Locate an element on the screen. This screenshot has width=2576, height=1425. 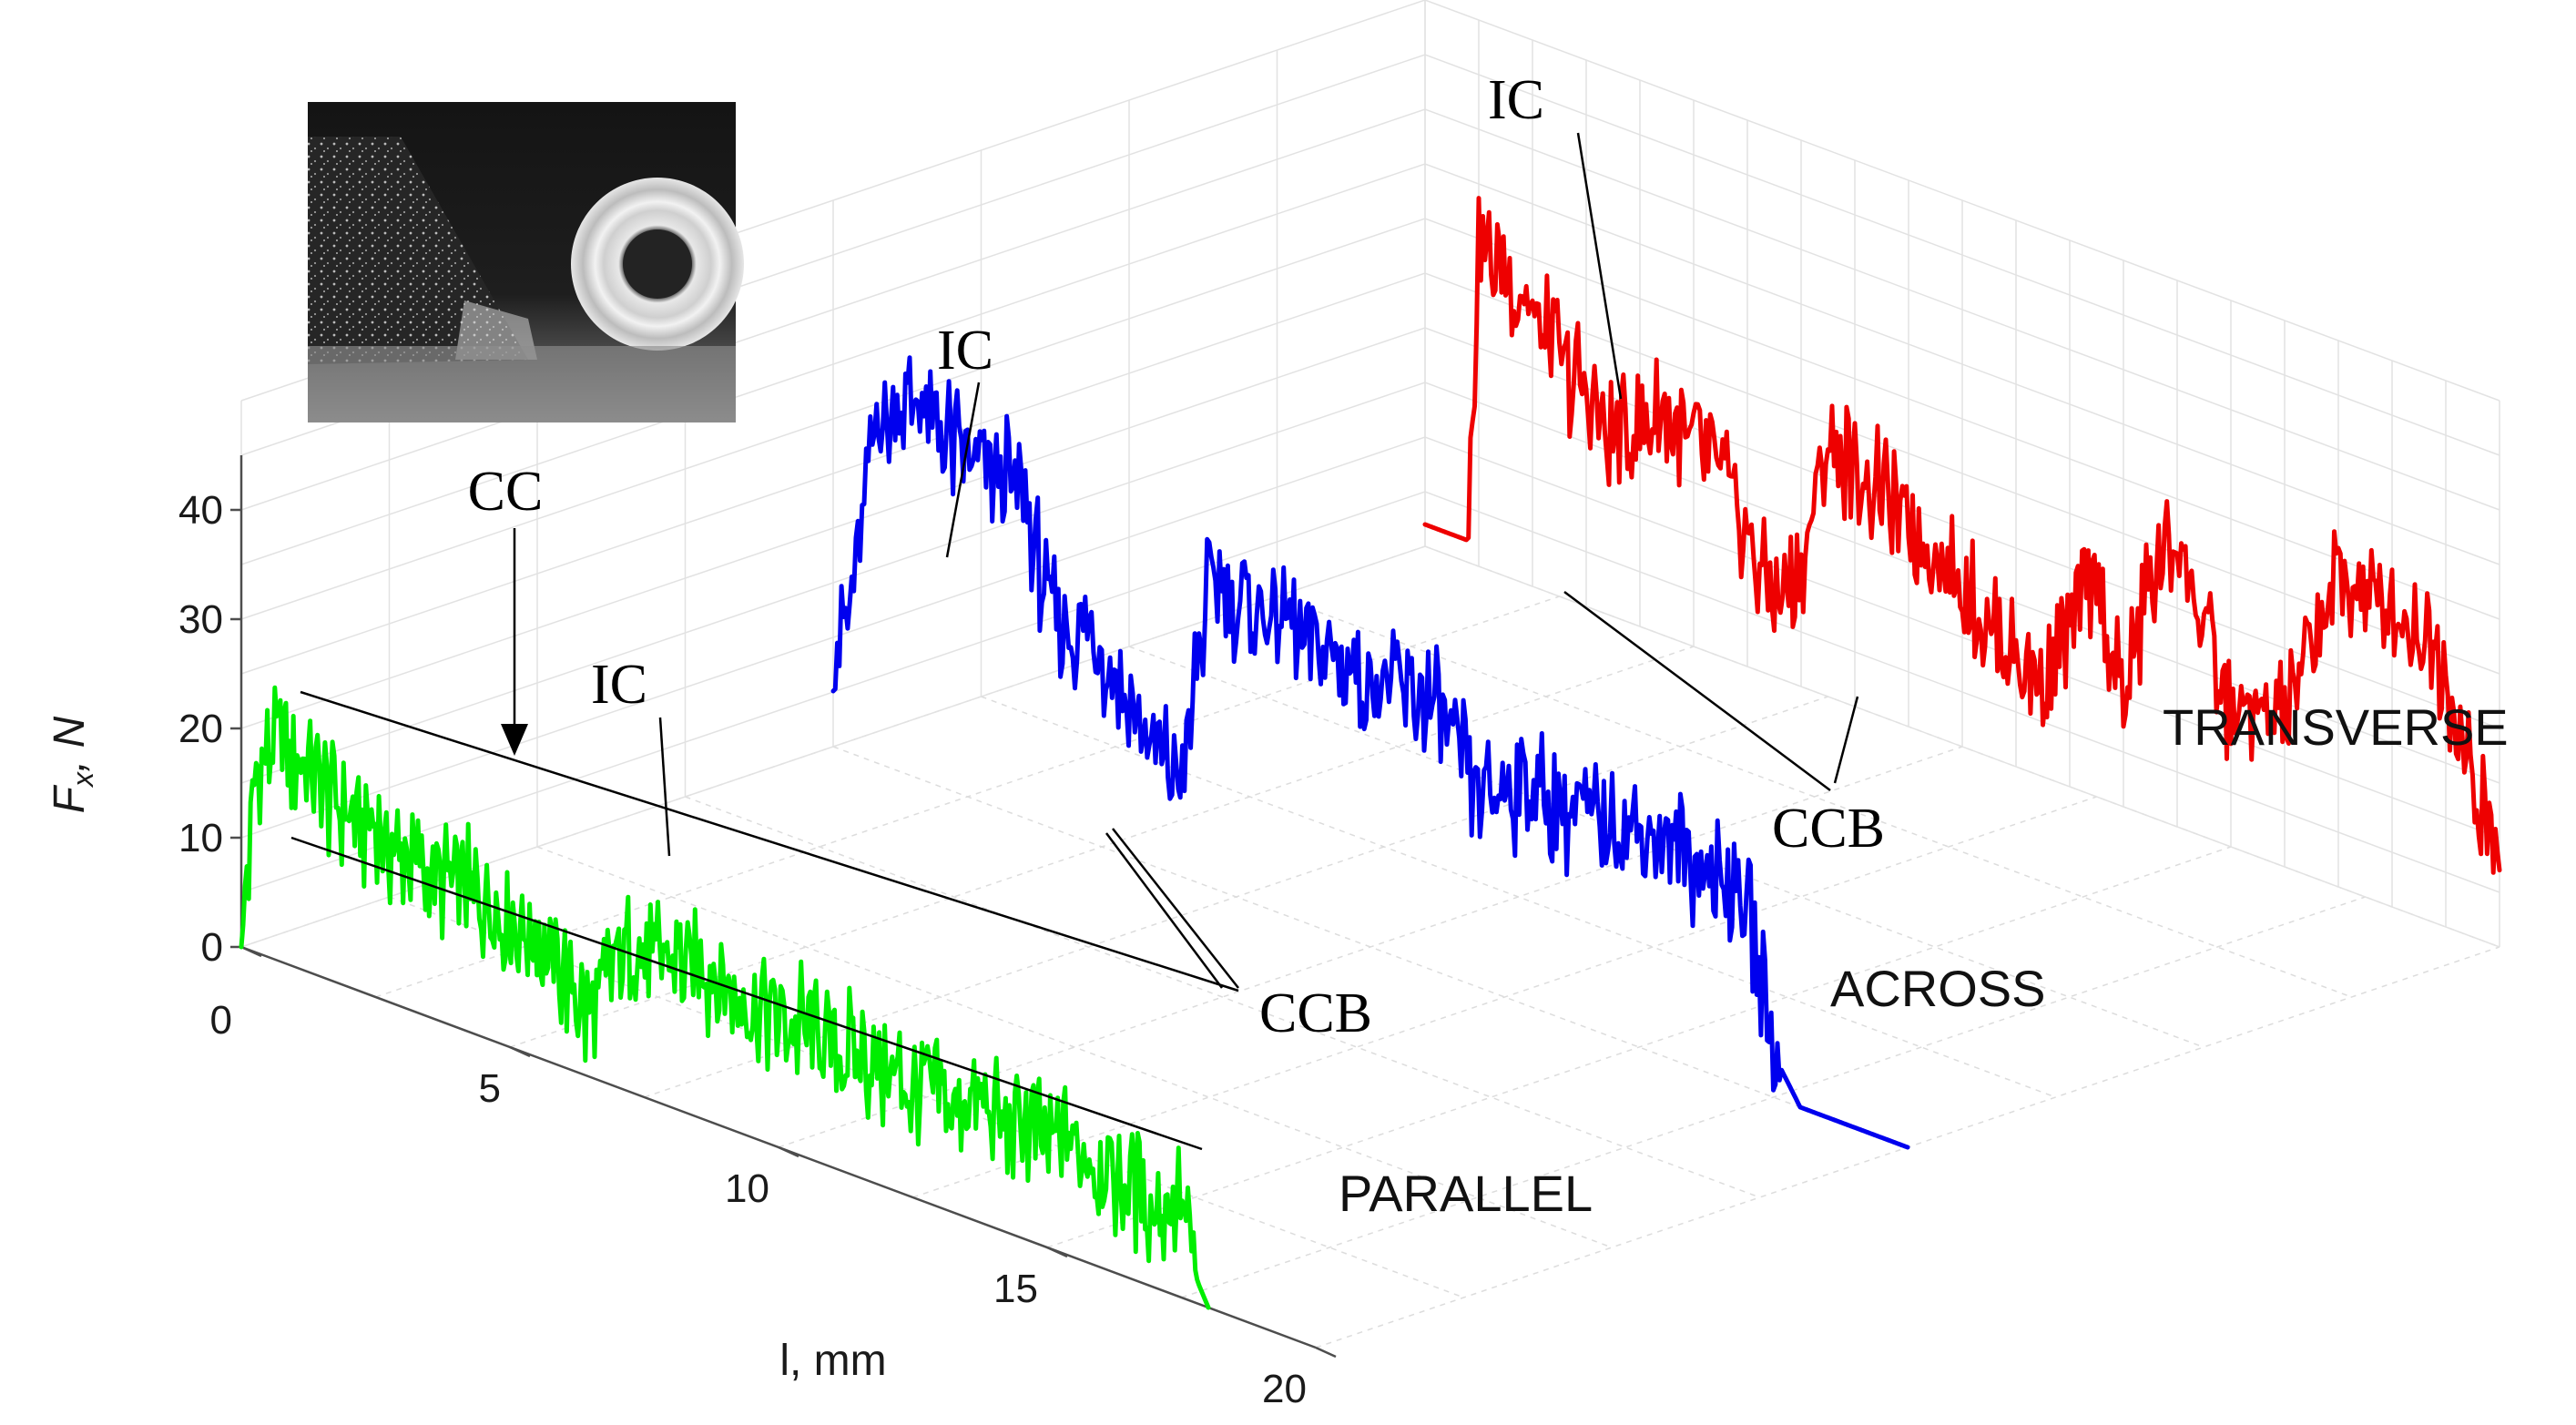
series-label-parallel: PARALLEL is located at coordinates (1466, 1193).